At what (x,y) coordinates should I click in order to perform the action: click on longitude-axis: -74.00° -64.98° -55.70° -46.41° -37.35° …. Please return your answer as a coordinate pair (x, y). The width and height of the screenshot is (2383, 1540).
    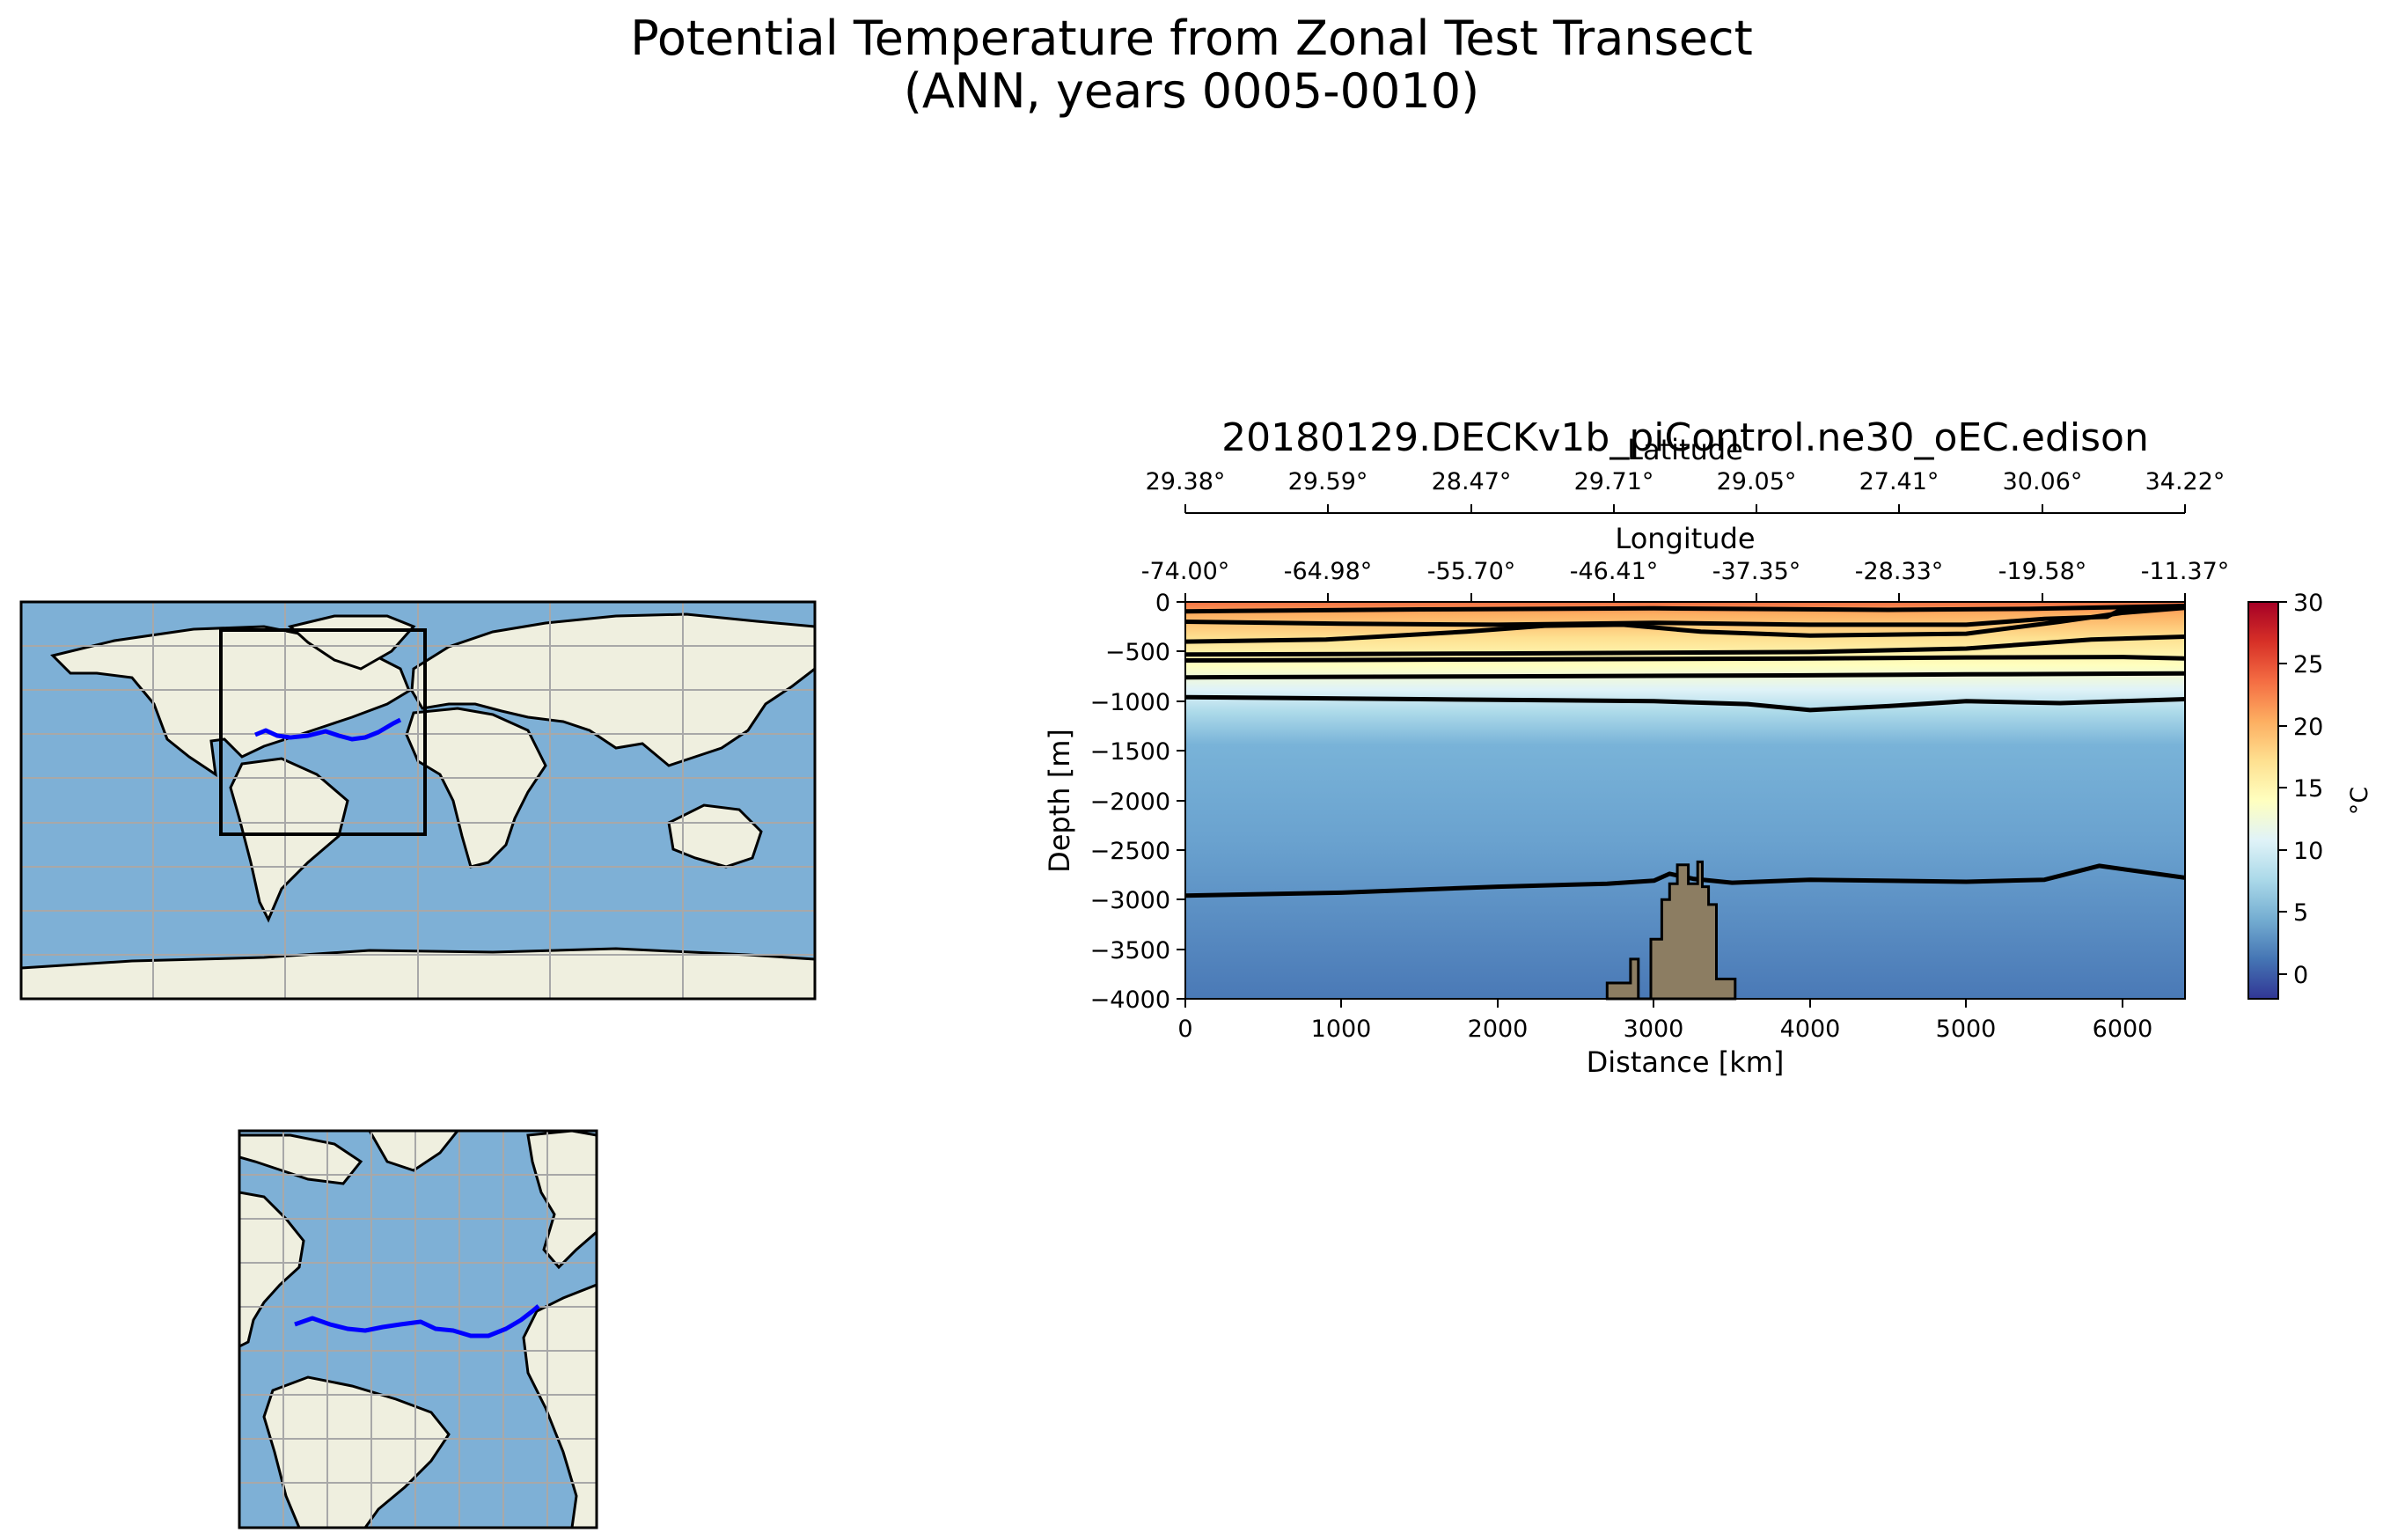
    Looking at the image, I should click on (1685, 562).